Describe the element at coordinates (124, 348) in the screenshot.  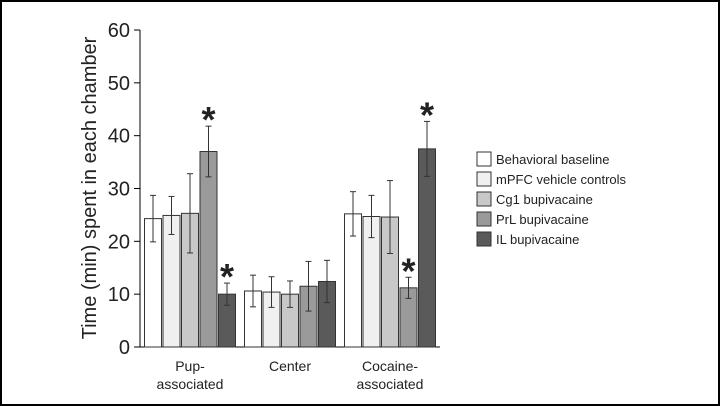
I see `y-tick-label: 0` at that location.